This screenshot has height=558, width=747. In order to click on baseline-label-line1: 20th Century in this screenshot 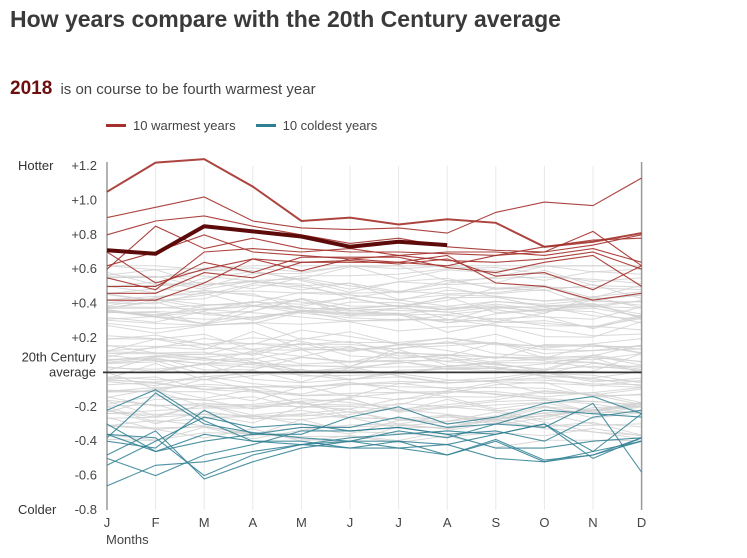, I will do `click(59, 356)`.